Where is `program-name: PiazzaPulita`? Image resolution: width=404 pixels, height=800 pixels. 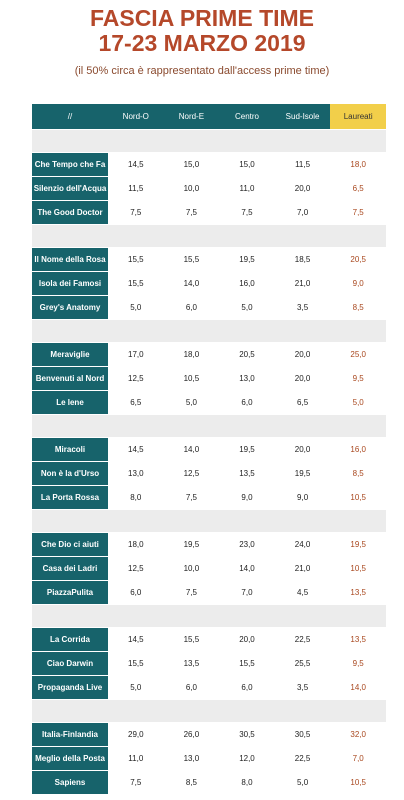
program-name: PiazzaPulita is located at coordinates (70, 593).